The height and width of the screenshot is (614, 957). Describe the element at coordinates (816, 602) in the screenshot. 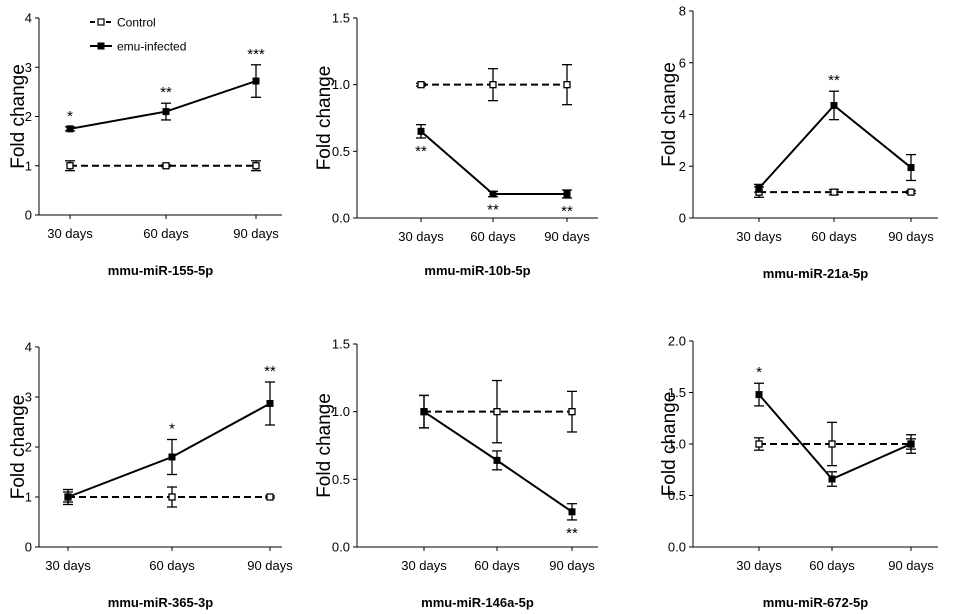

I see `chart-title: mmu-miR-672-5p` at that location.